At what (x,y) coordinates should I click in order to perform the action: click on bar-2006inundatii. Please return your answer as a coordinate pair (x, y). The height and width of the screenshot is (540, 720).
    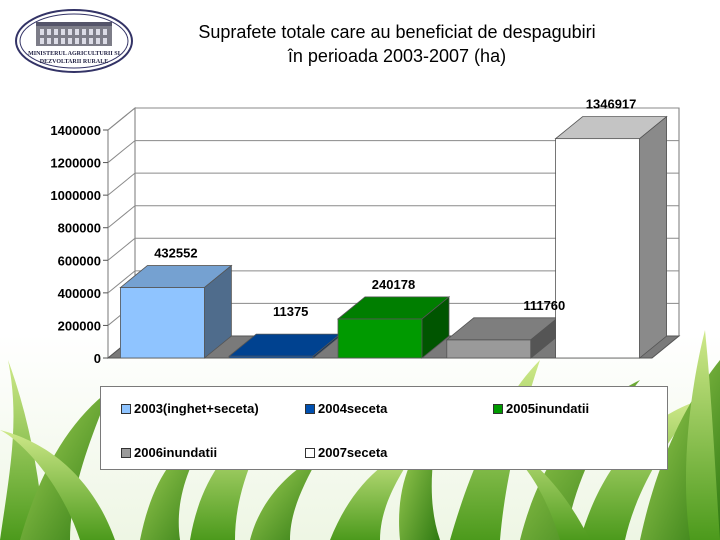
    Looking at the image, I should click on (502, 337).